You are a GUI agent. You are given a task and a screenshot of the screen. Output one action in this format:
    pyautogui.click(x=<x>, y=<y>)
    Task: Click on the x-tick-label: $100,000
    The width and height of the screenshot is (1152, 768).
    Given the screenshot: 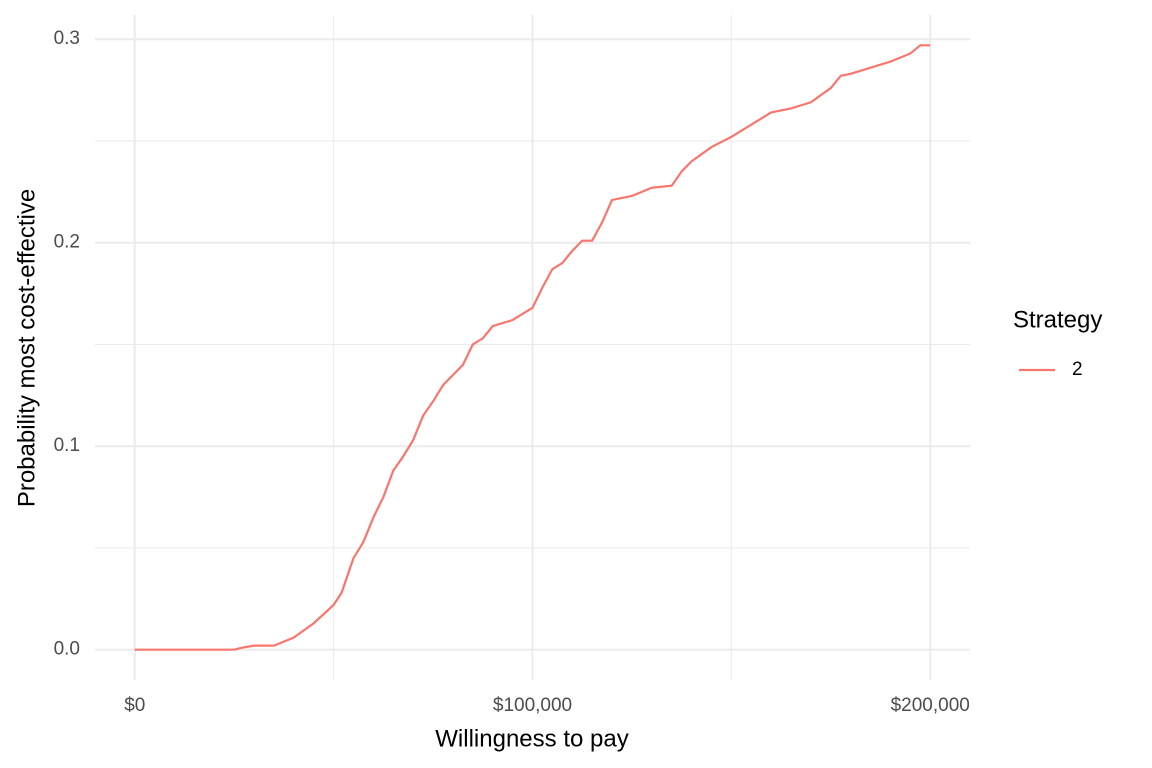 What is the action you would take?
    pyautogui.click(x=532, y=705)
    